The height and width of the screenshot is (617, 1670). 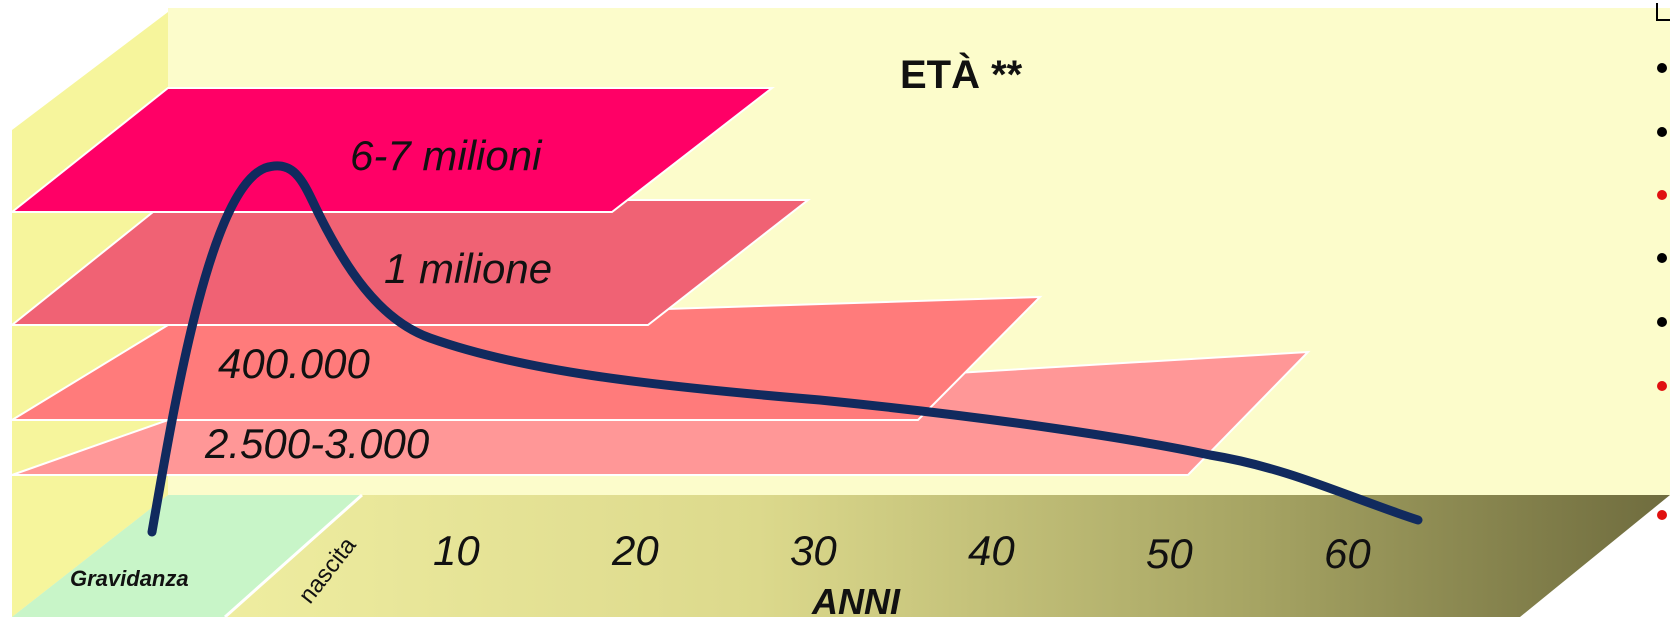 What do you see at coordinates (856, 599) in the screenshot?
I see `axis-label: ANNI` at bounding box center [856, 599].